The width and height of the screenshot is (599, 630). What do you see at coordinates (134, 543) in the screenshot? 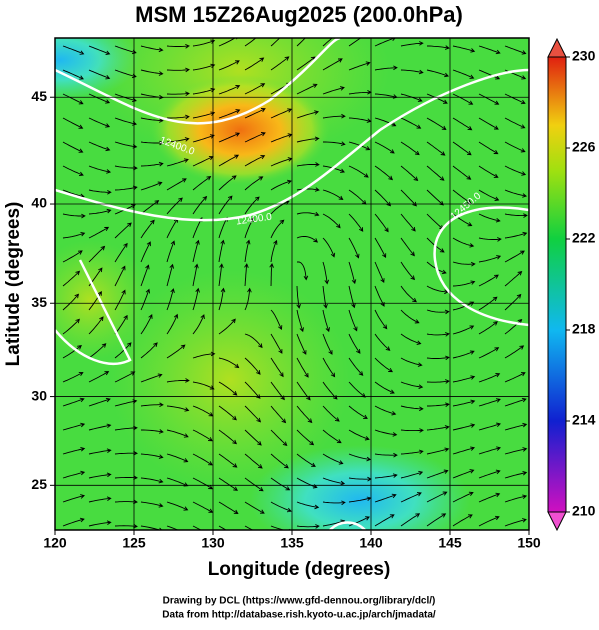
I see `x-tick-label: 125` at bounding box center [134, 543].